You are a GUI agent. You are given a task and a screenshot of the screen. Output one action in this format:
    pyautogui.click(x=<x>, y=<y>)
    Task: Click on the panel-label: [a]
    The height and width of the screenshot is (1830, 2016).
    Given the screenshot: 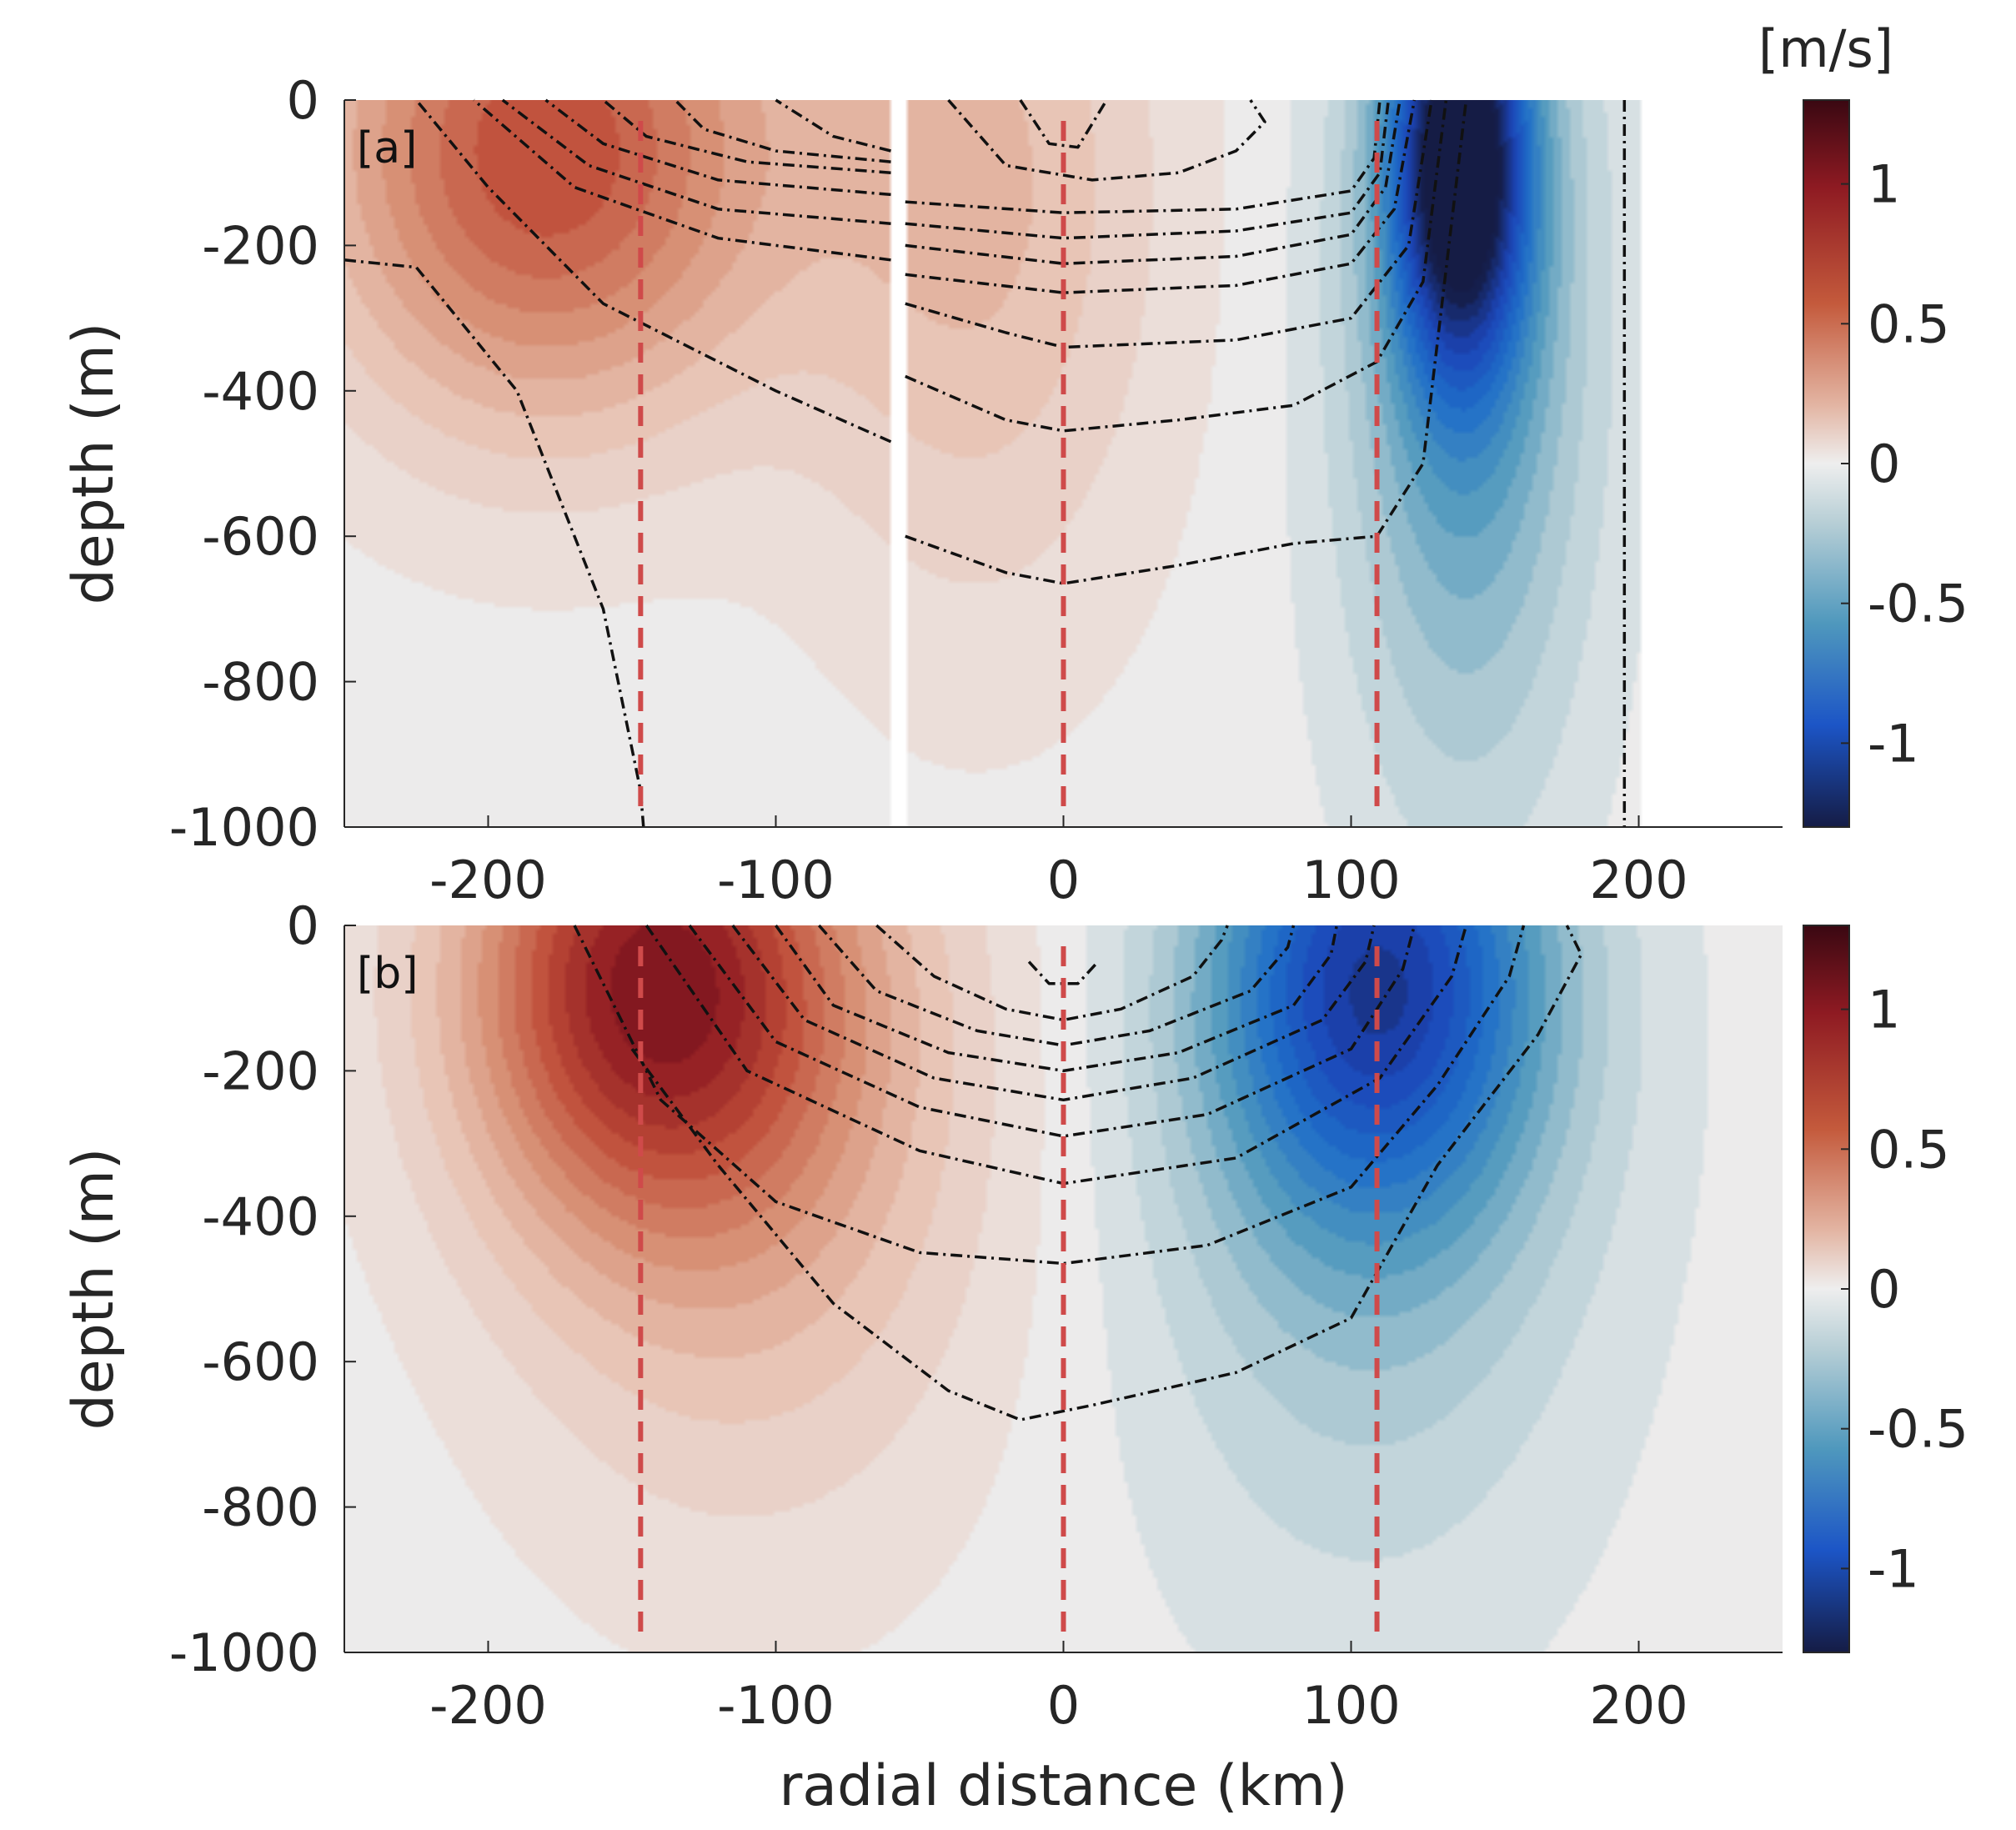 What is the action you would take?
    pyautogui.click(x=387, y=148)
    